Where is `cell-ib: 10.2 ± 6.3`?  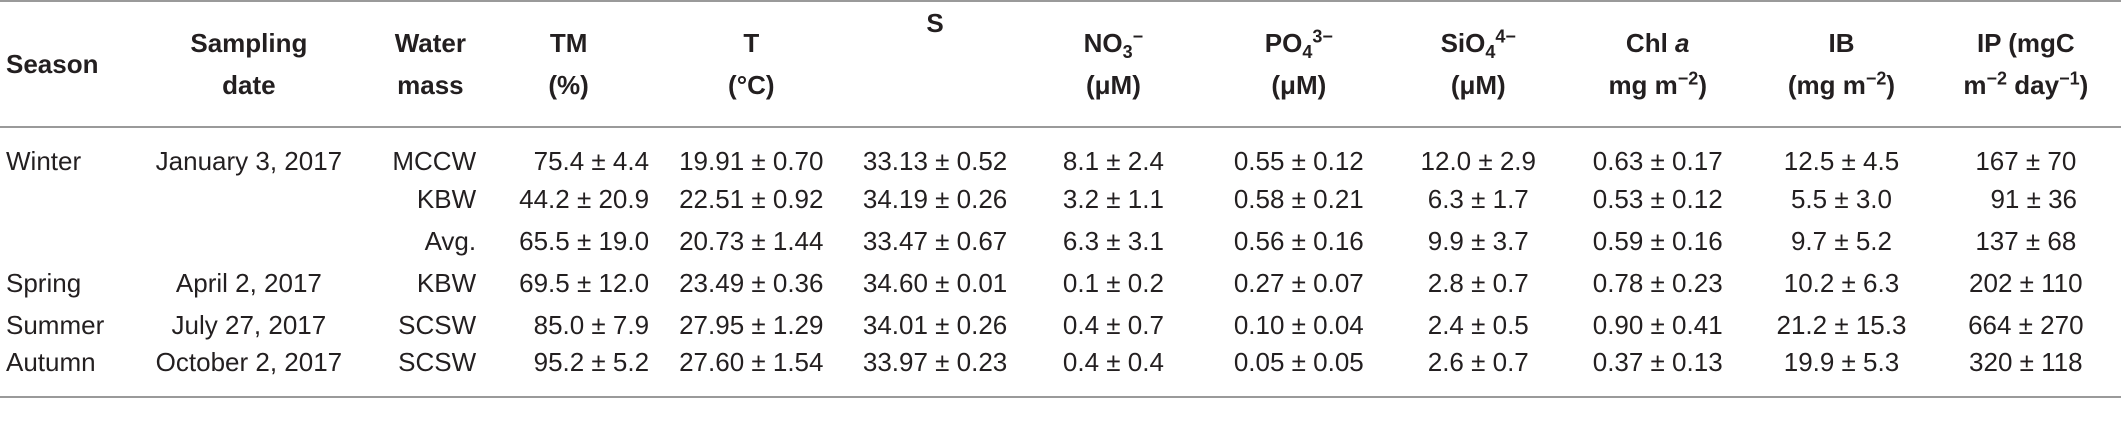
cell-ib: 10.2 ± 6.3 is located at coordinates (1841, 282).